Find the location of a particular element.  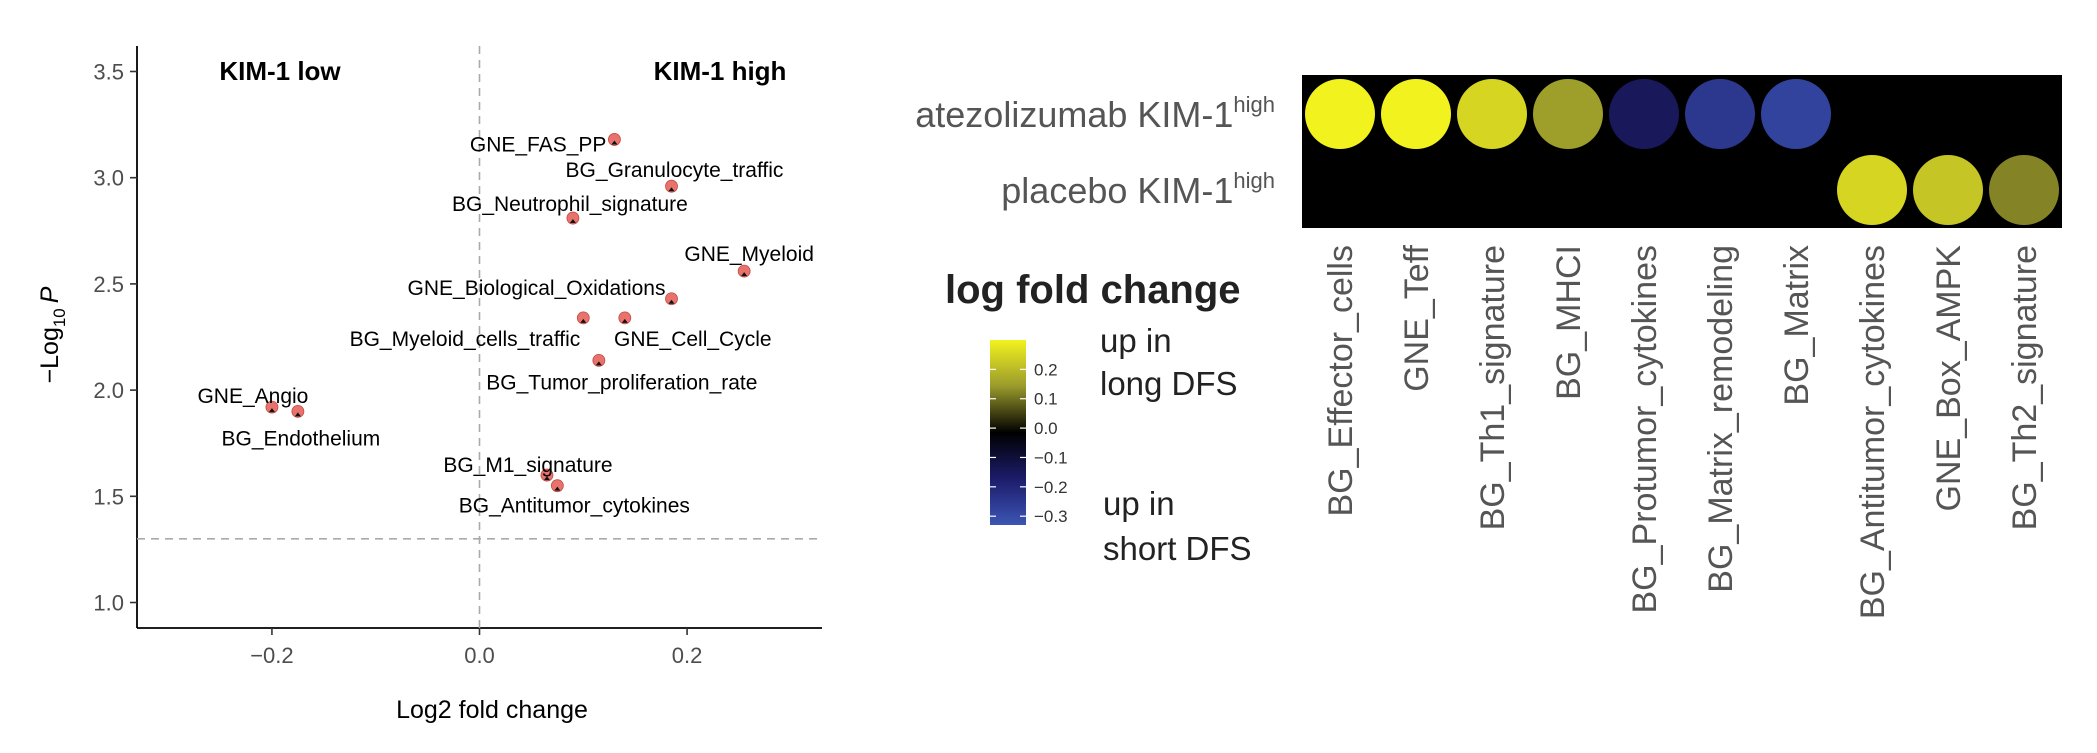

x-axis-title: Log2 fold change is located at coordinates (492, 710).